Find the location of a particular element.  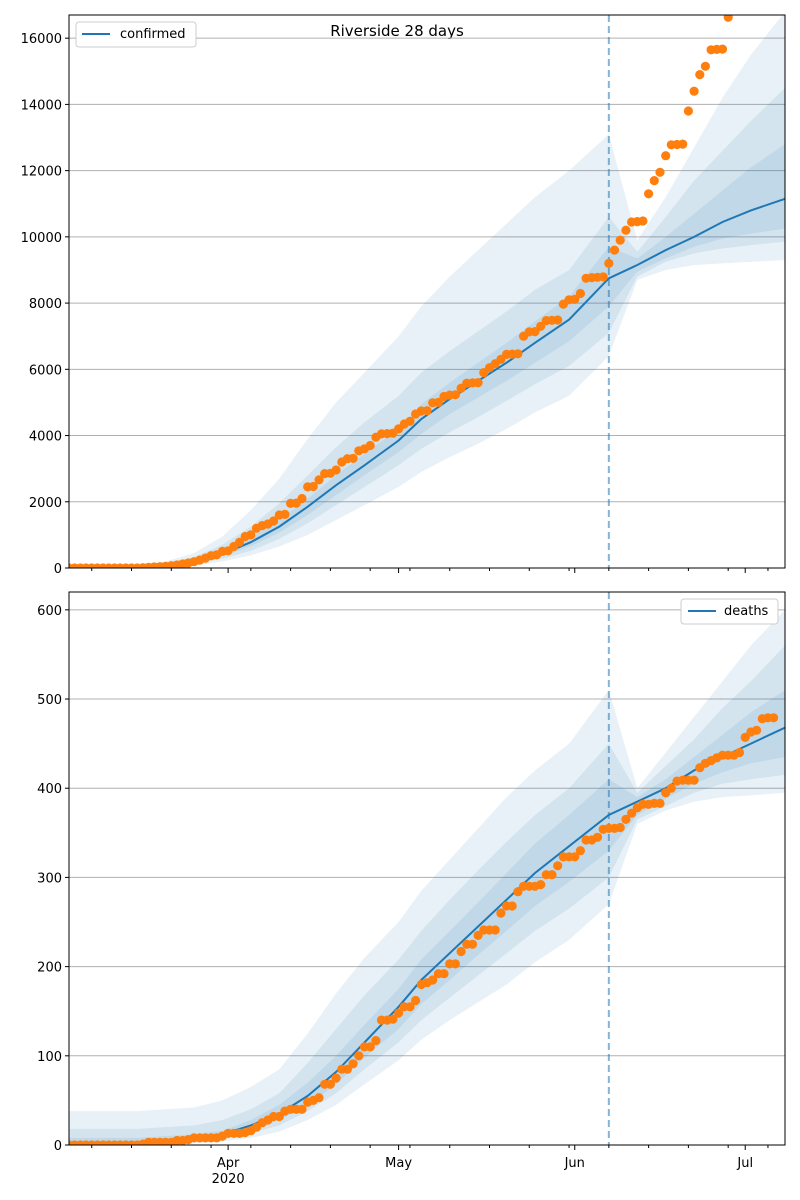

confirmed-ytick-label-1: 2000 is located at coordinates (45, 503).